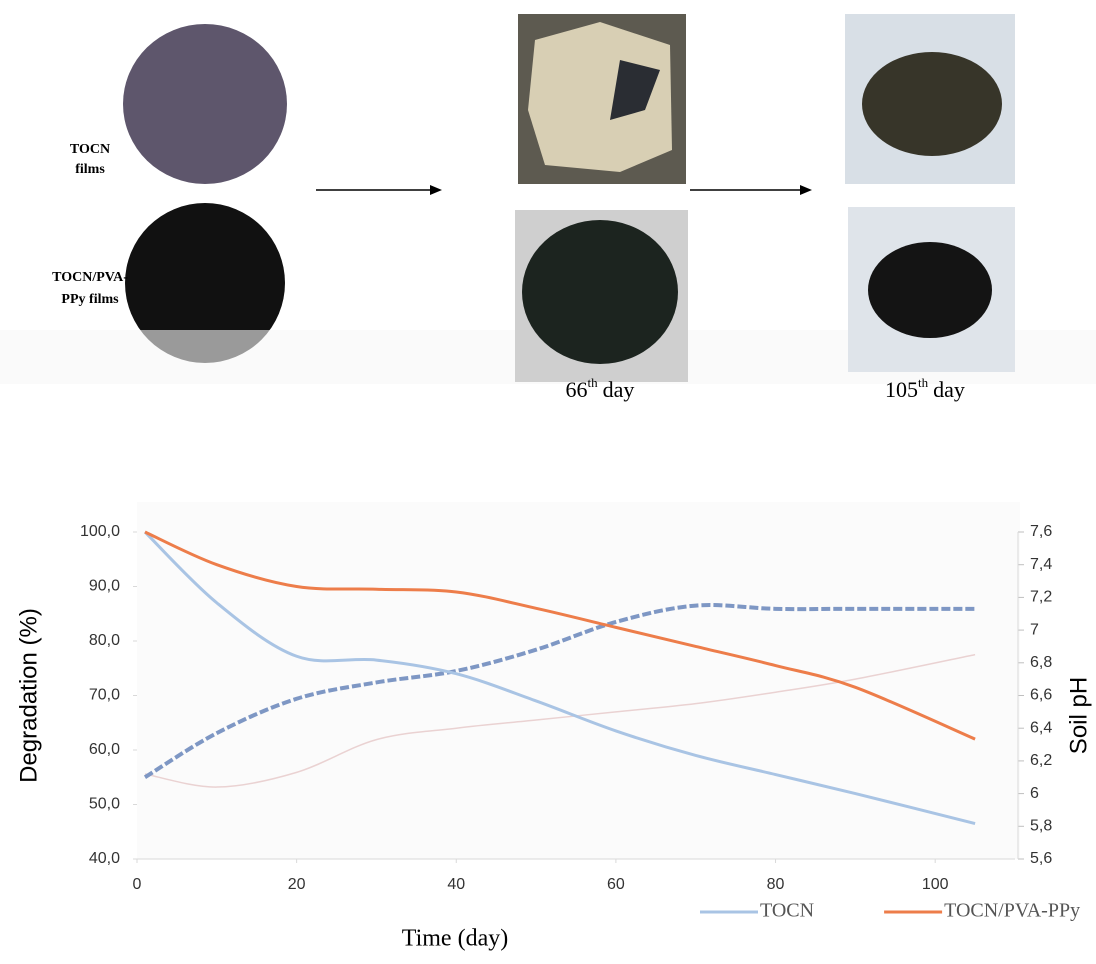 This screenshot has width=1096, height=964. I want to click on day-label: 105th day, so click(925, 388).